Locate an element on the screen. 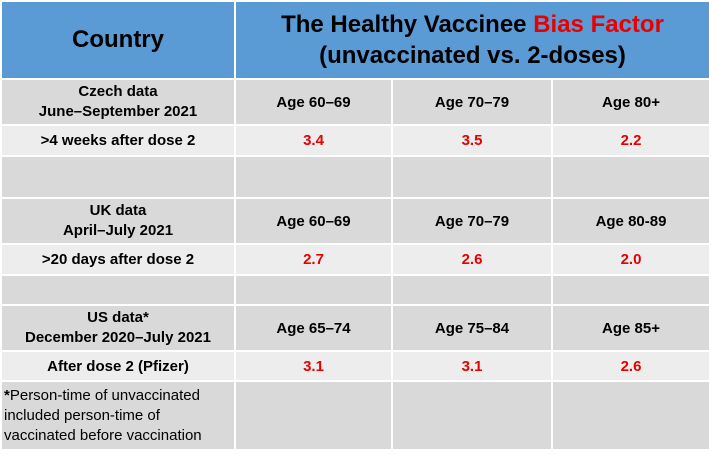  subtitle: (unvaccinated vs. 2-doses) is located at coordinates (472, 55).